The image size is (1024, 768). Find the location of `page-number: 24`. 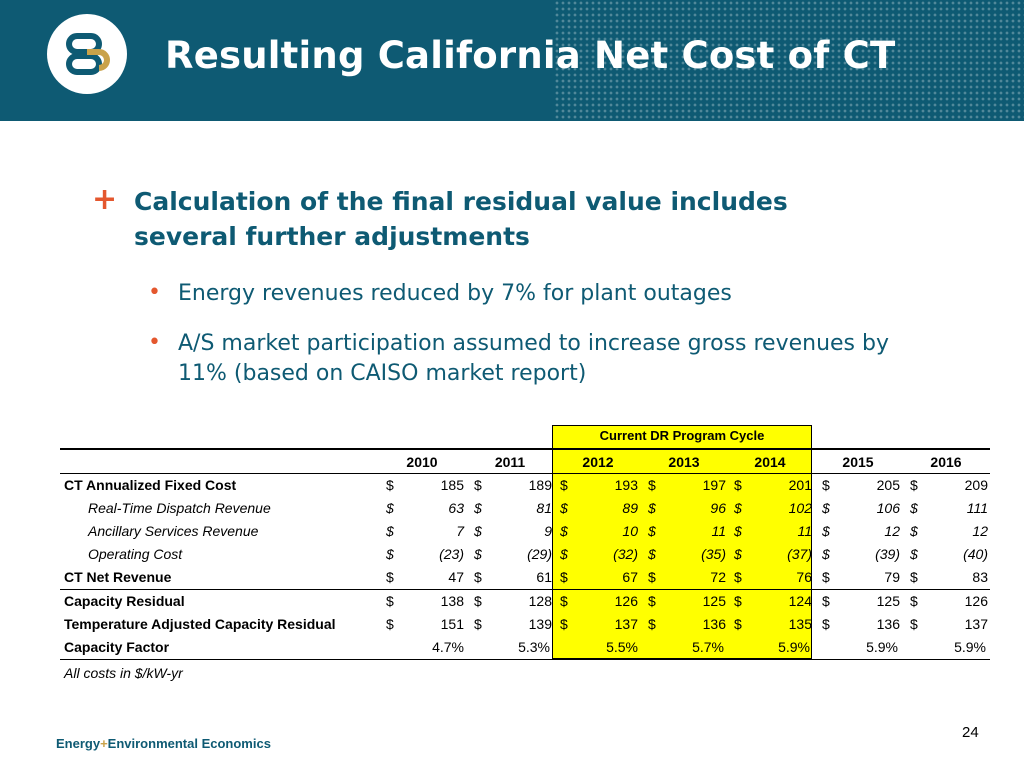

page-number: 24 is located at coordinates (970, 732).